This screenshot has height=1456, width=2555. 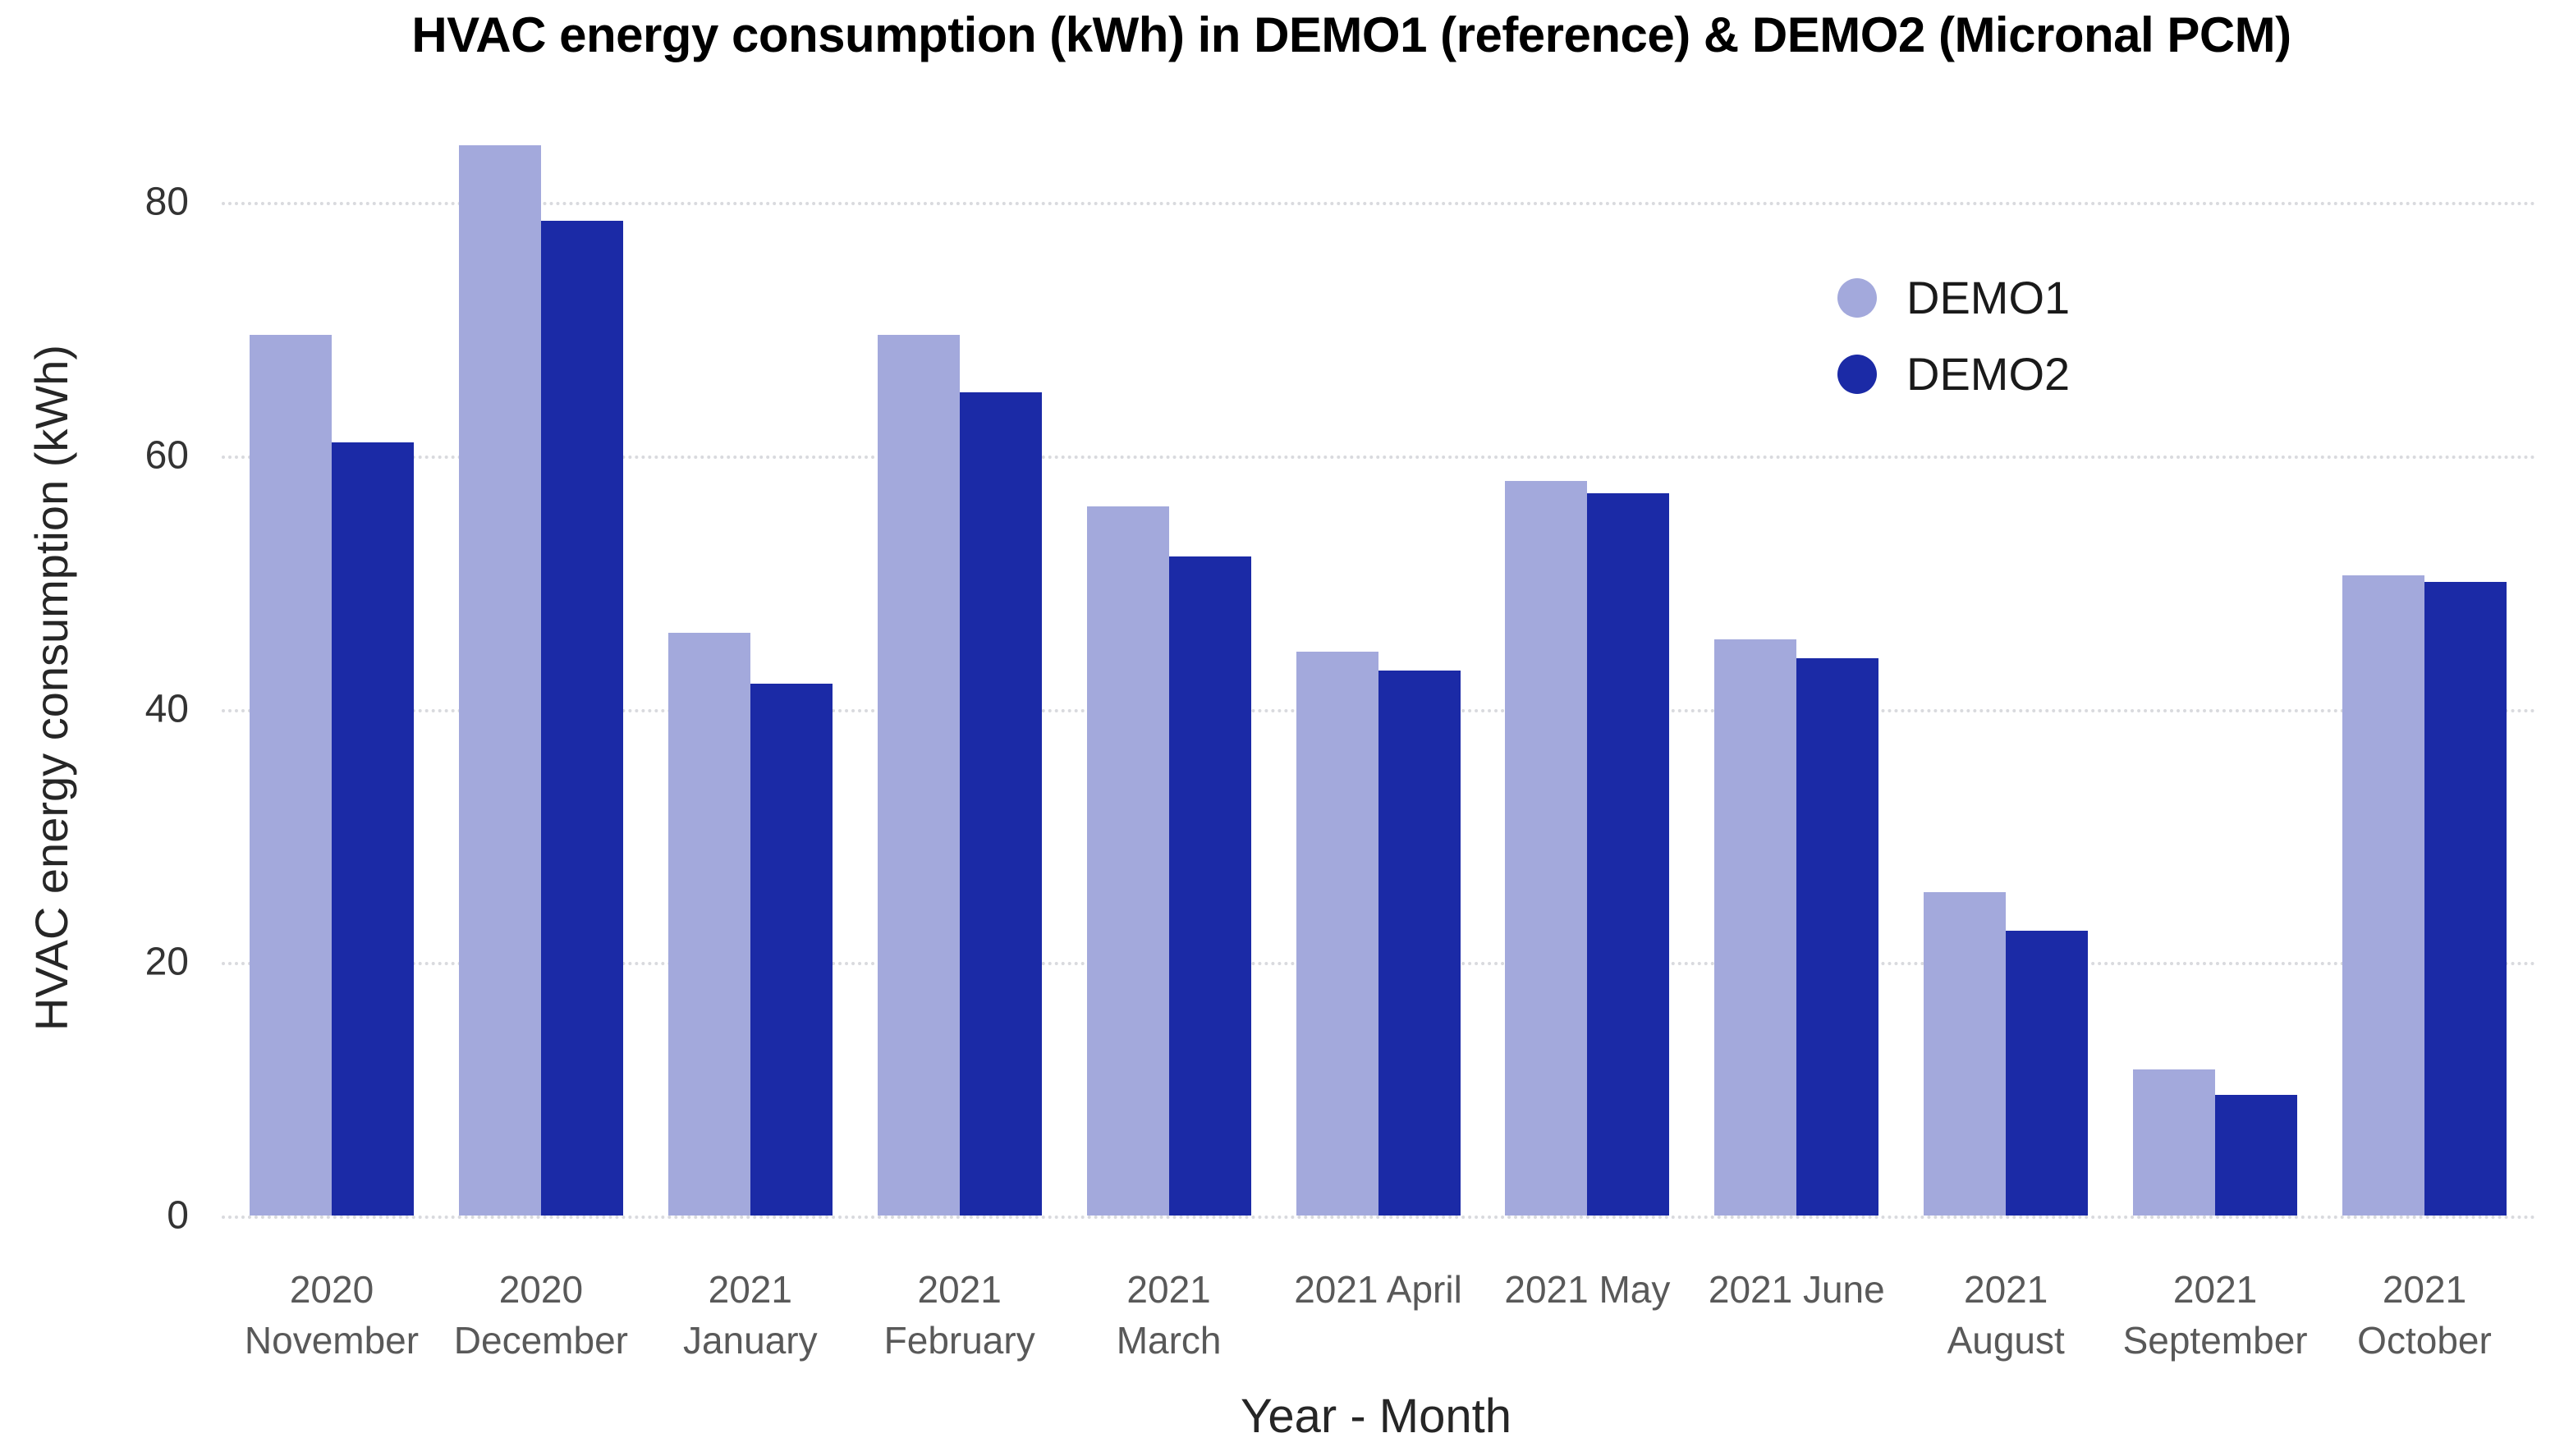 I want to click on bar-demo1-2021-january, so click(x=708, y=924).